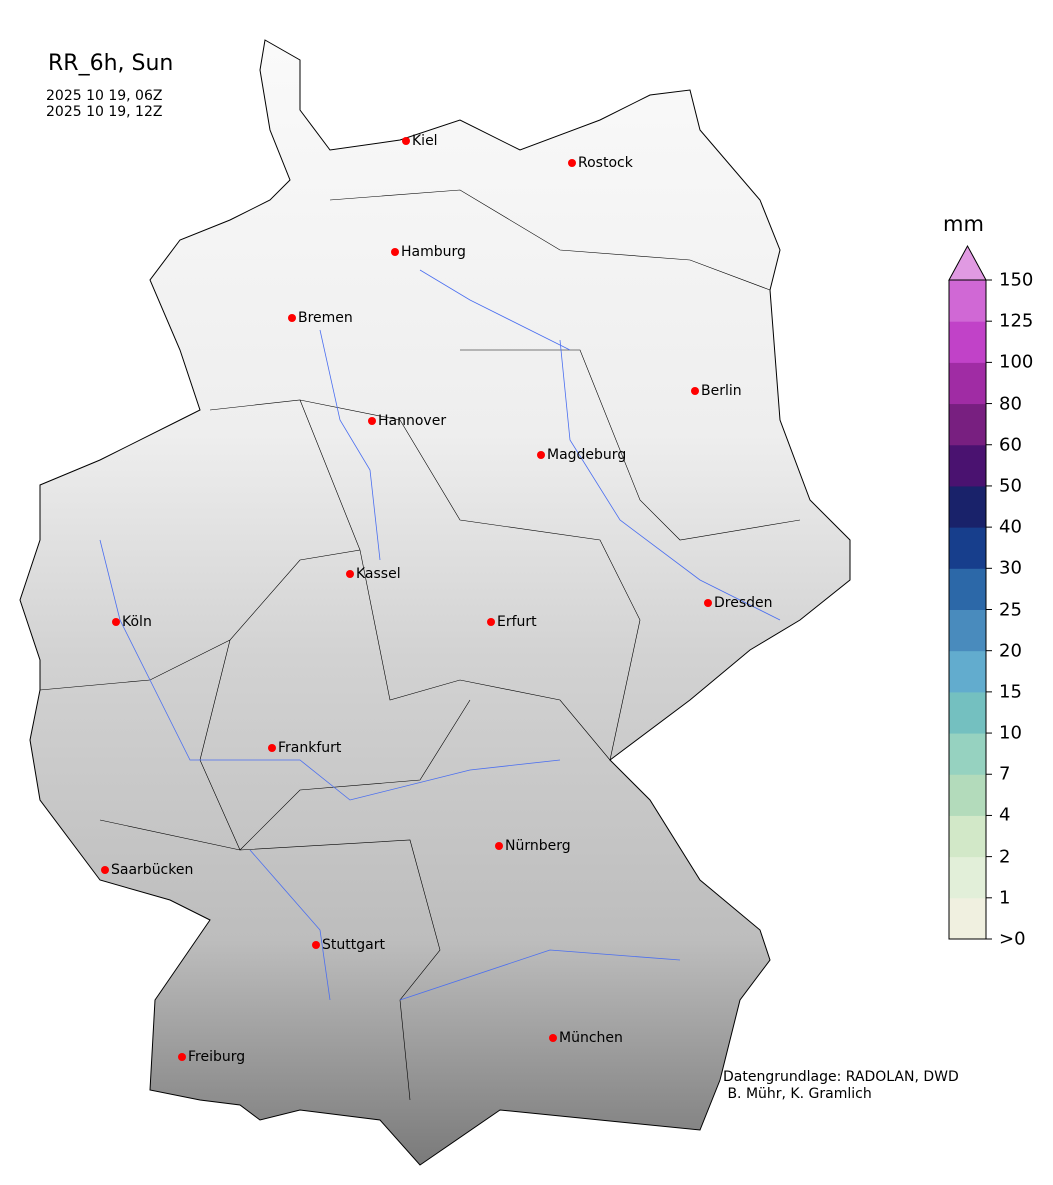 The height and width of the screenshot is (1185, 1053). Describe the element at coordinates (1005, 815) in the screenshot. I see `colorbar-tick-label: 4` at that location.